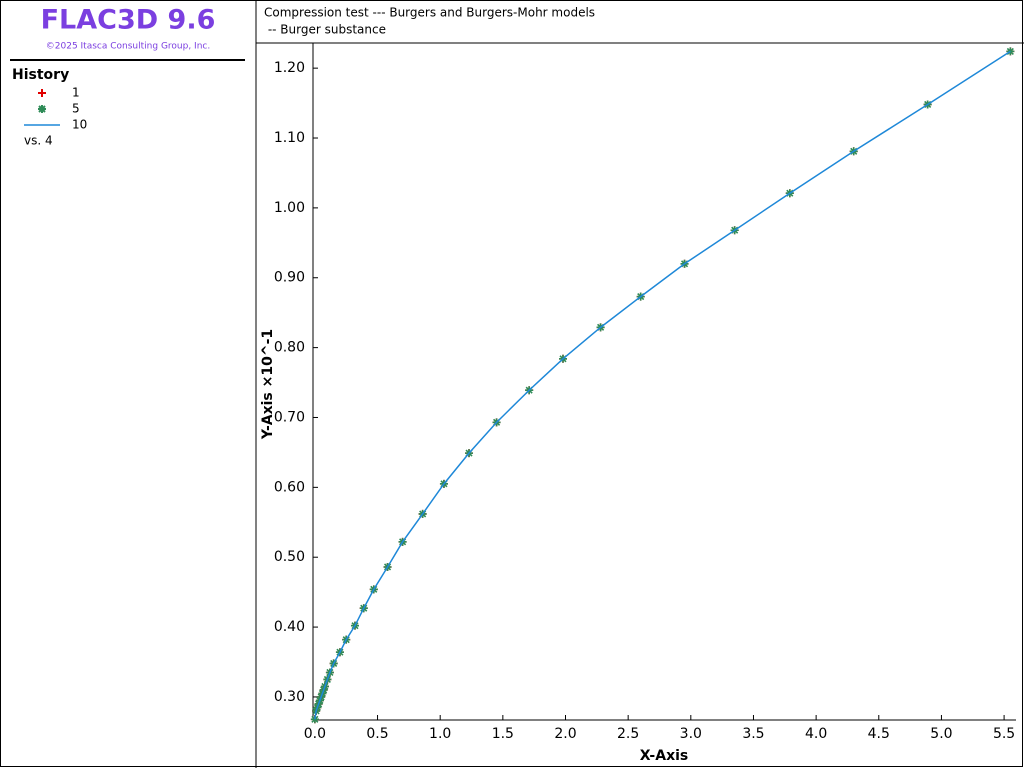 This screenshot has height=768, width=1024. What do you see at coordinates (268, 384) in the screenshot?
I see `y-axis-label: Y-Axis ×10^-1` at bounding box center [268, 384].